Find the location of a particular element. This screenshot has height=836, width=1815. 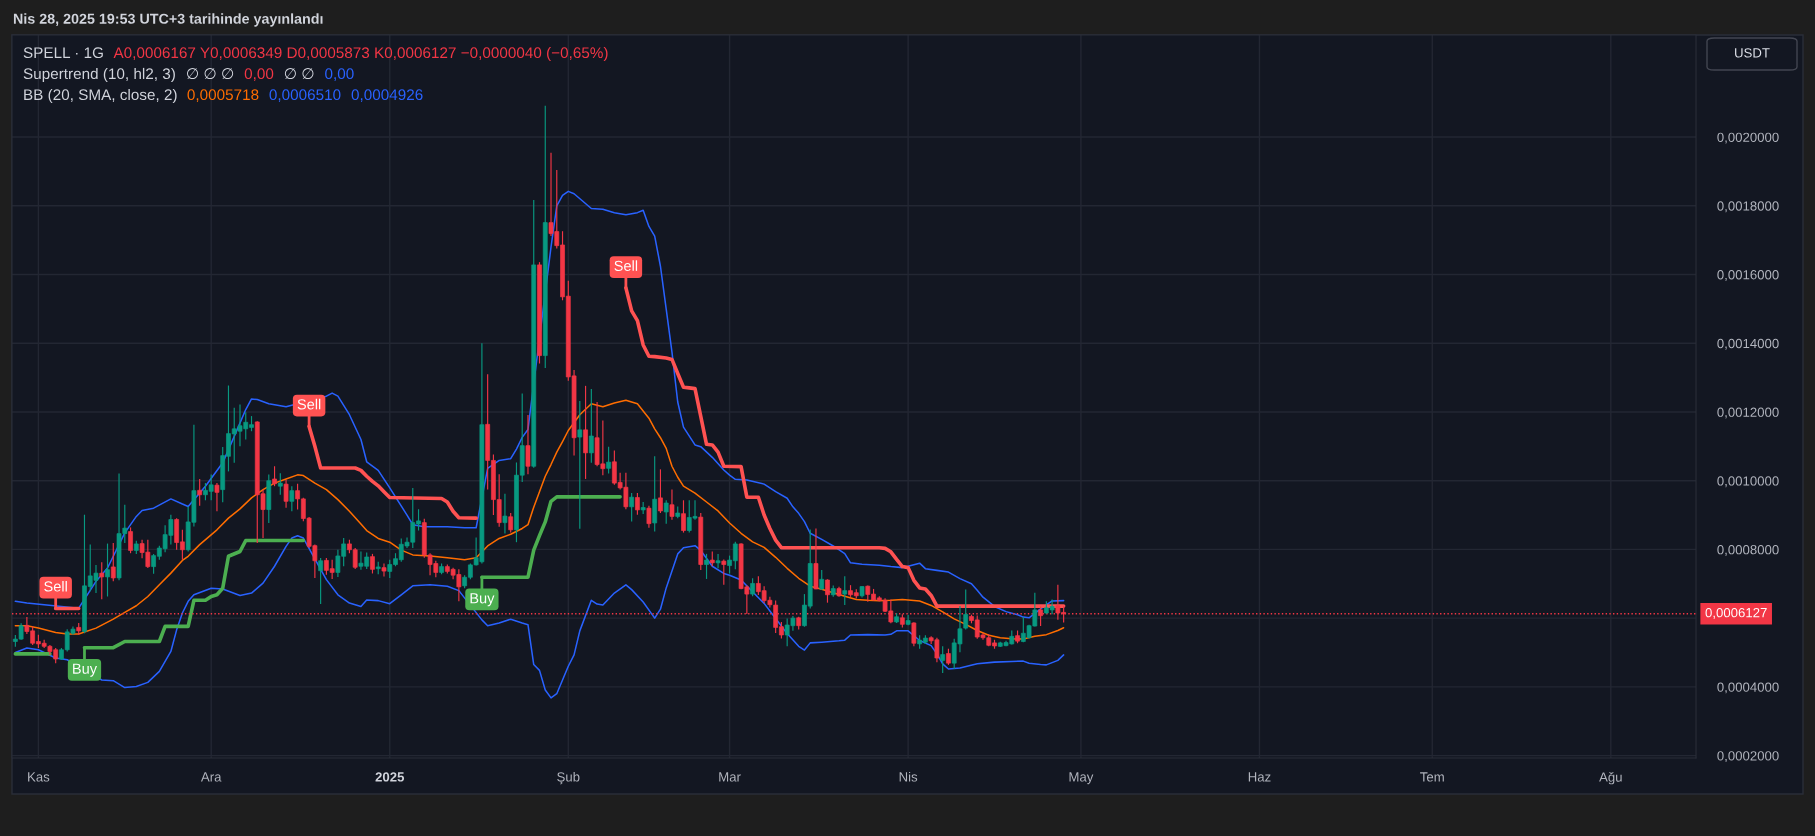

y-tick-label: 0,0008000 is located at coordinates (1748, 550).